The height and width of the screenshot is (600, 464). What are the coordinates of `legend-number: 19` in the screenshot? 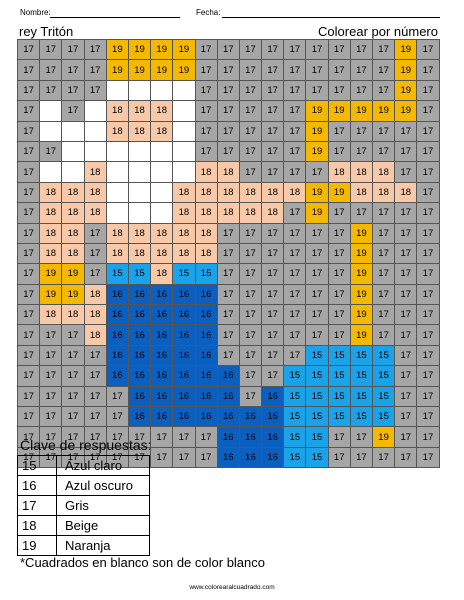 It's located at (37, 545).